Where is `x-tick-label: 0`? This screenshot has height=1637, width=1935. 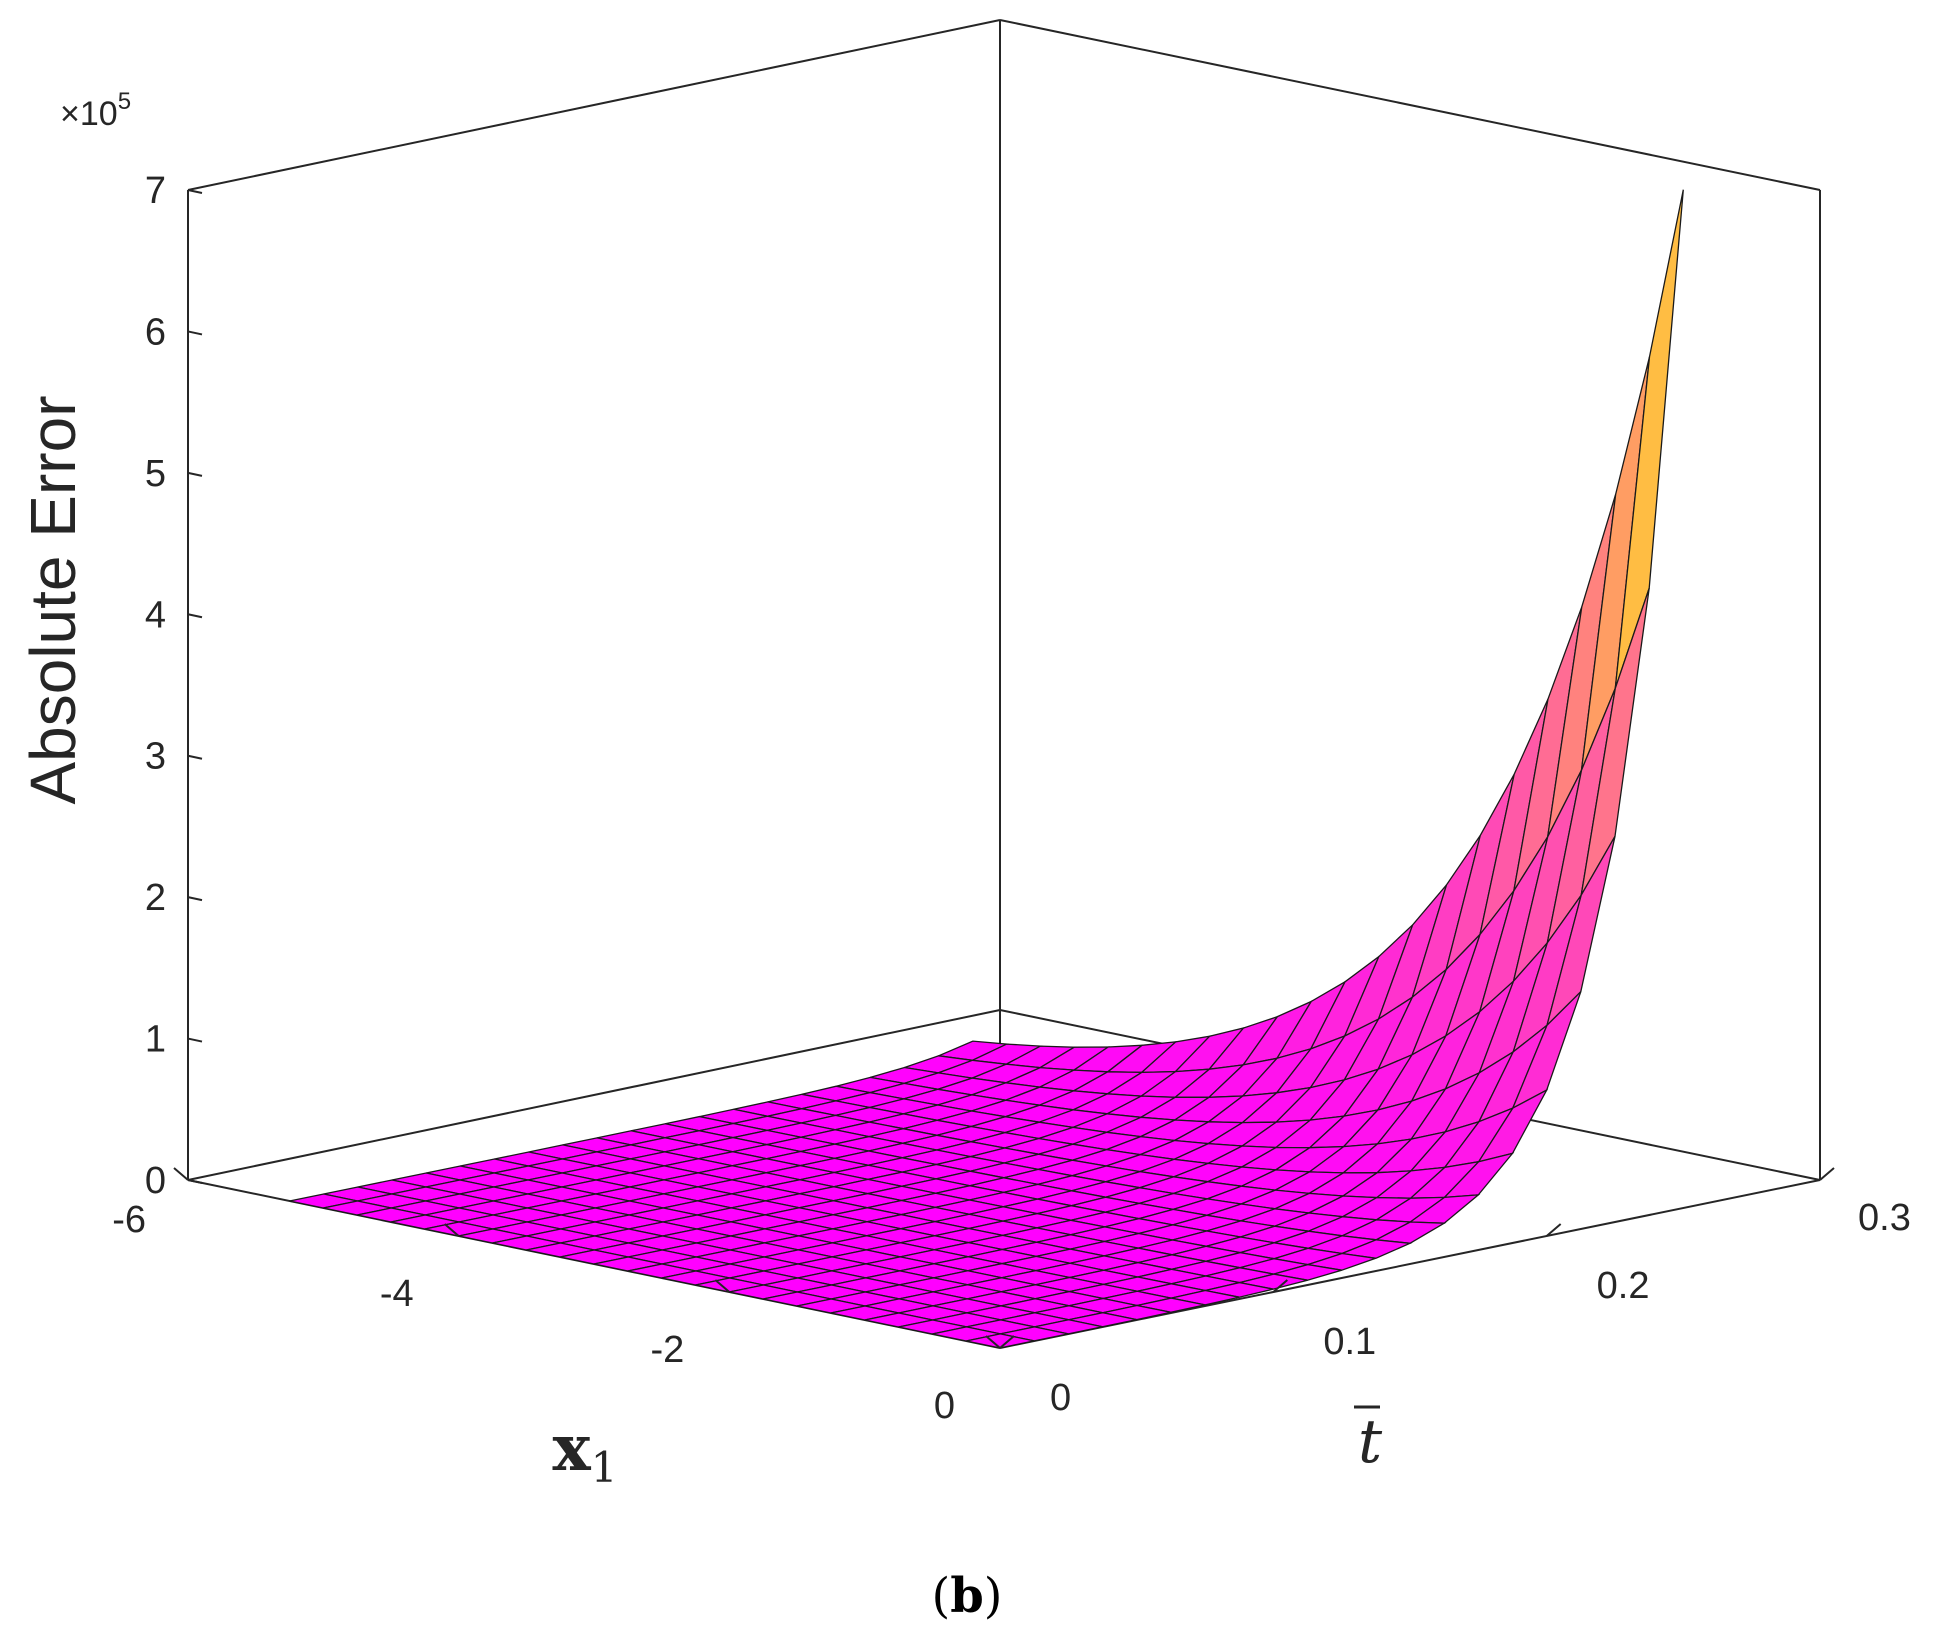
x-tick-label: 0 is located at coordinates (944, 1406).